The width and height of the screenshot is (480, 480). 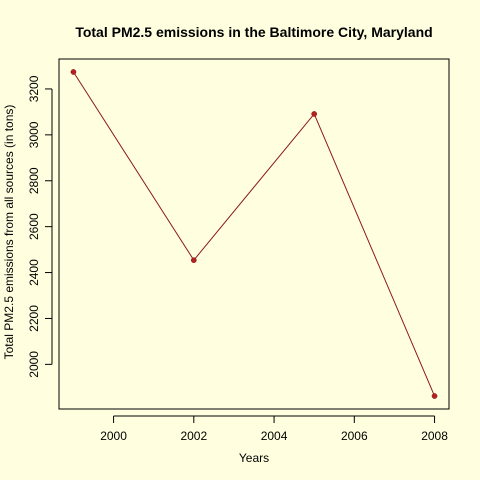 What do you see at coordinates (34, 88) in the screenshot?
I see `y-tick-label: 3200` at bounding box center [34, 88].